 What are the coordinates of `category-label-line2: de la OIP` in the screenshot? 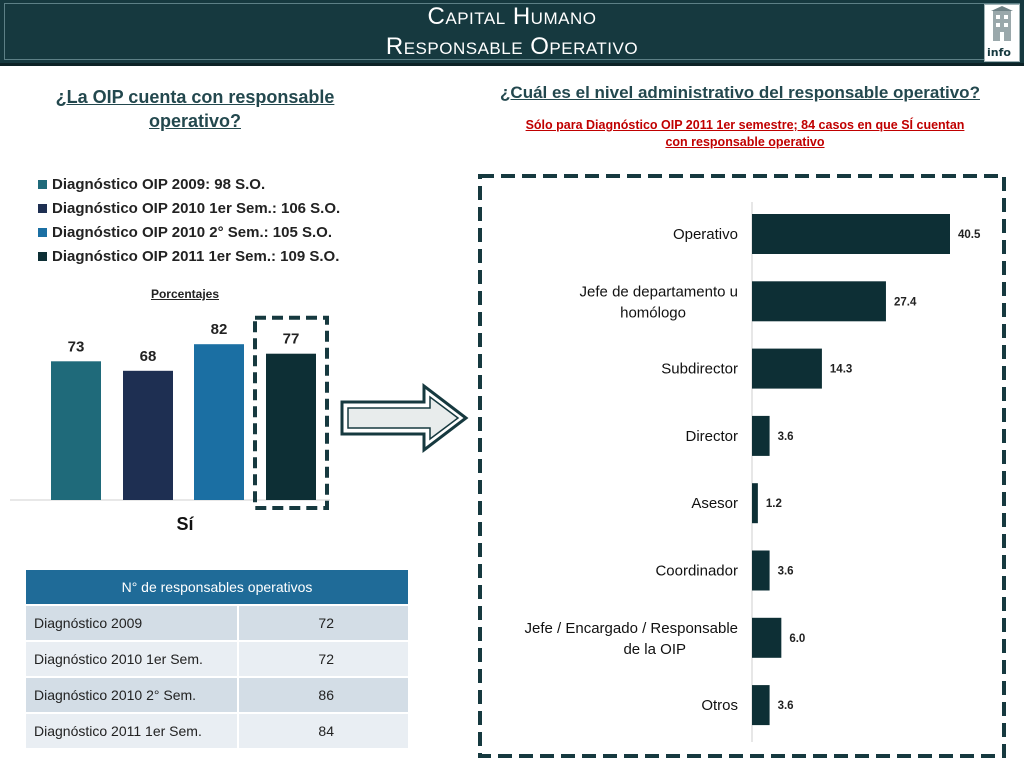 It's located at (654, 649).